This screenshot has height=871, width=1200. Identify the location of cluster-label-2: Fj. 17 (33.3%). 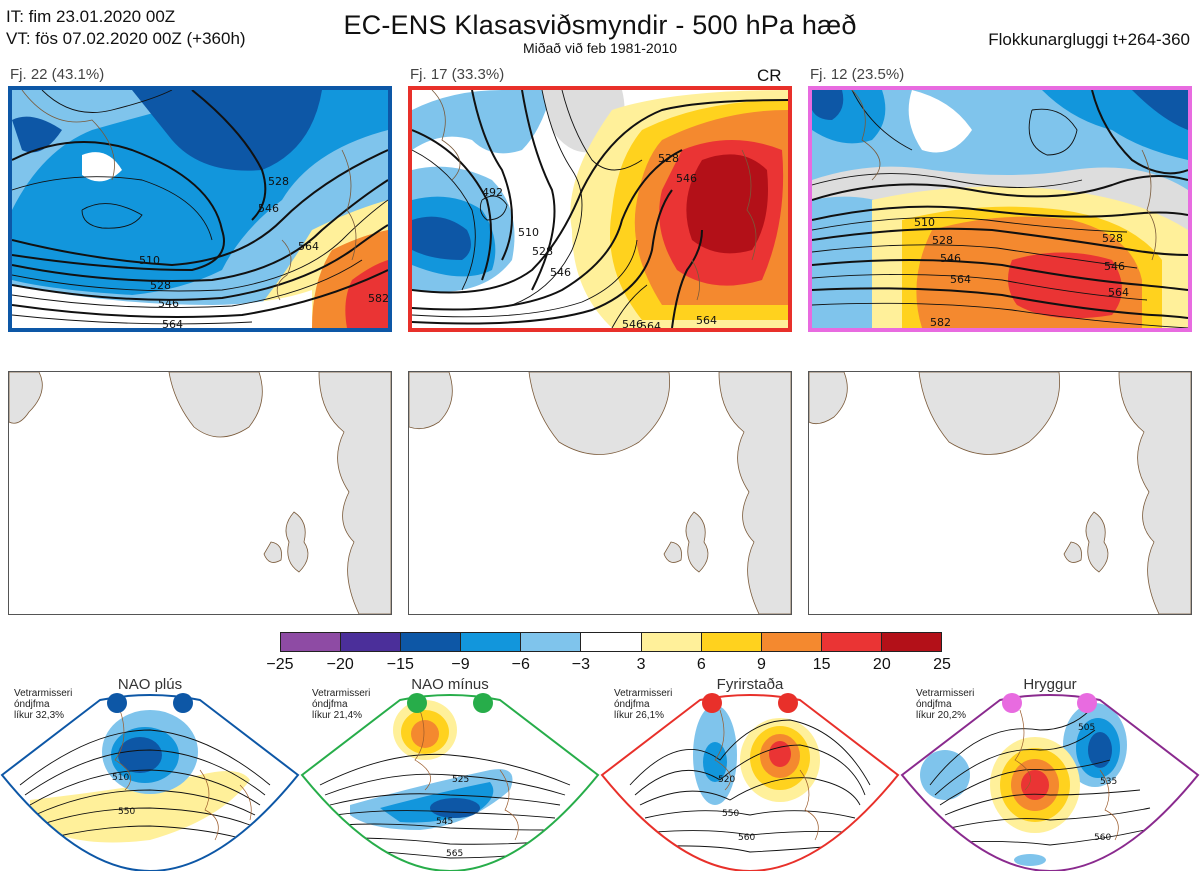
(457, 74).